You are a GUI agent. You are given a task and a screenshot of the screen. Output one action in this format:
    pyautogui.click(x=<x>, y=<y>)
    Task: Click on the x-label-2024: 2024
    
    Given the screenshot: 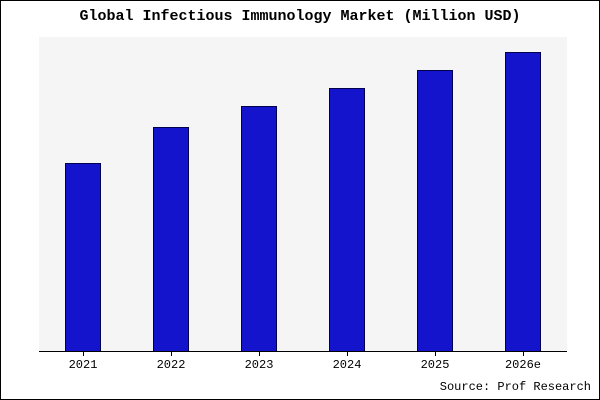 What is the action you would take?
    pyautogui.click(x=347, y=362)
    